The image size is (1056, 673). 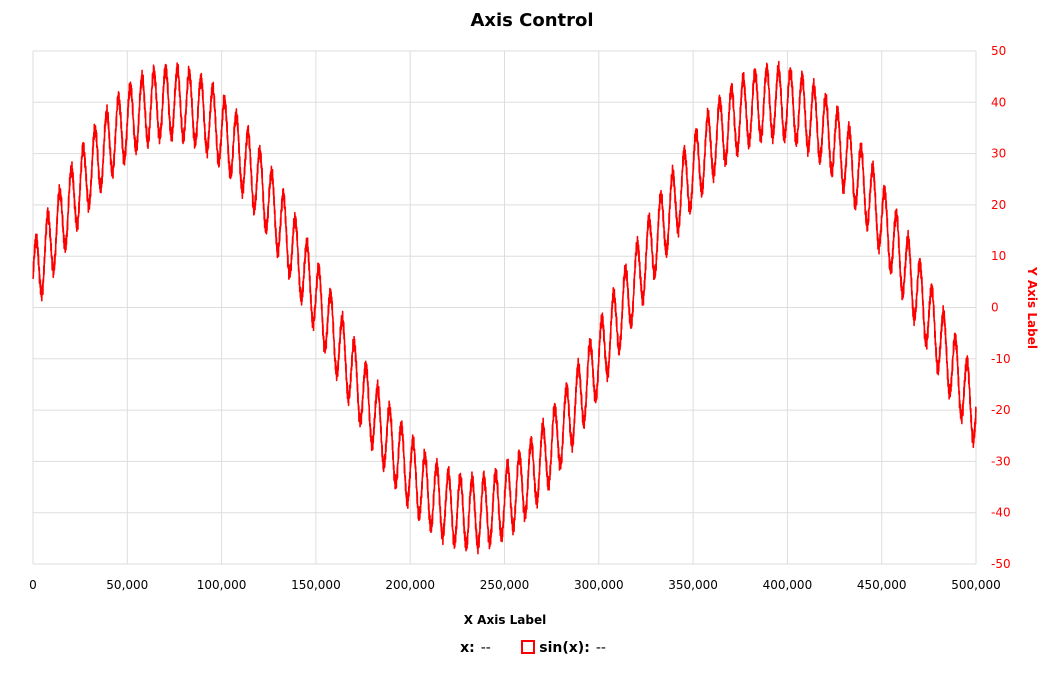 I want to click on y-tick-label: 50, so click(x=998, y=51).